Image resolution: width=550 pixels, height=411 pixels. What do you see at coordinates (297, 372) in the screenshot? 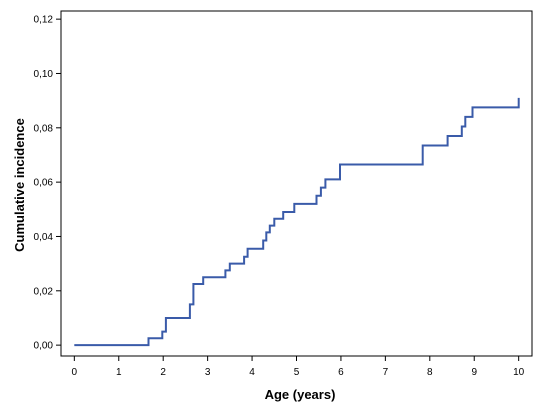
I see `x-tick-label: 5` at bounding box center [297, 372].